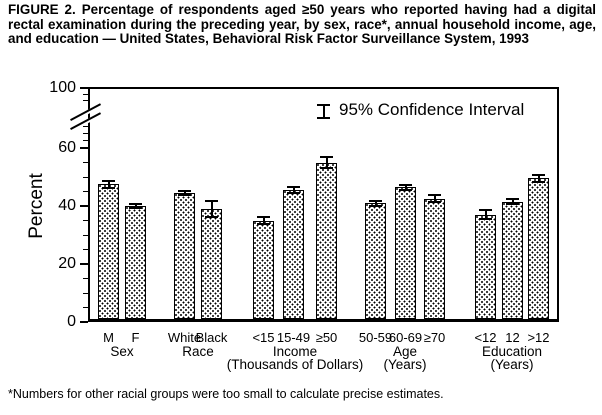 The height and width of the screenshot is (415, 602). I want to click on error-bar-black, so click(211, 209).